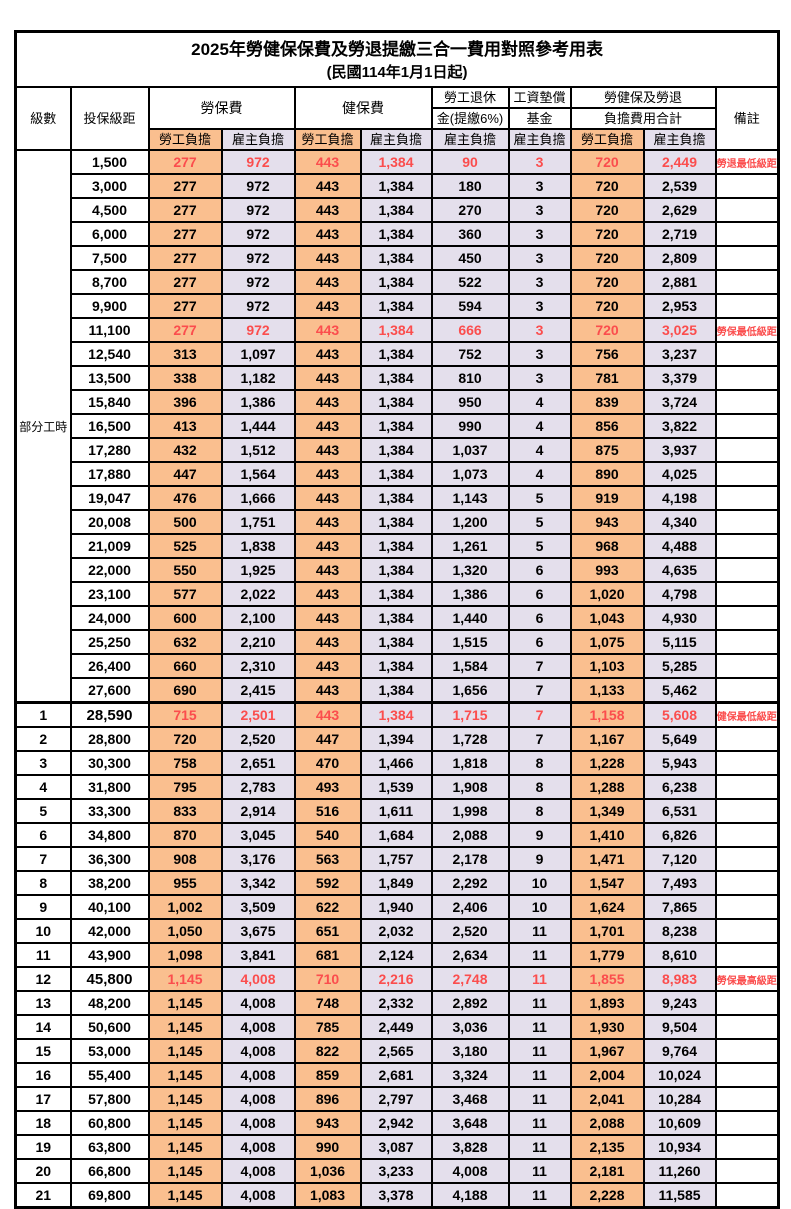 This screenshot has height=1209, width=791. I want to click on total-employee-cell: 1,349, so click(607, 811).